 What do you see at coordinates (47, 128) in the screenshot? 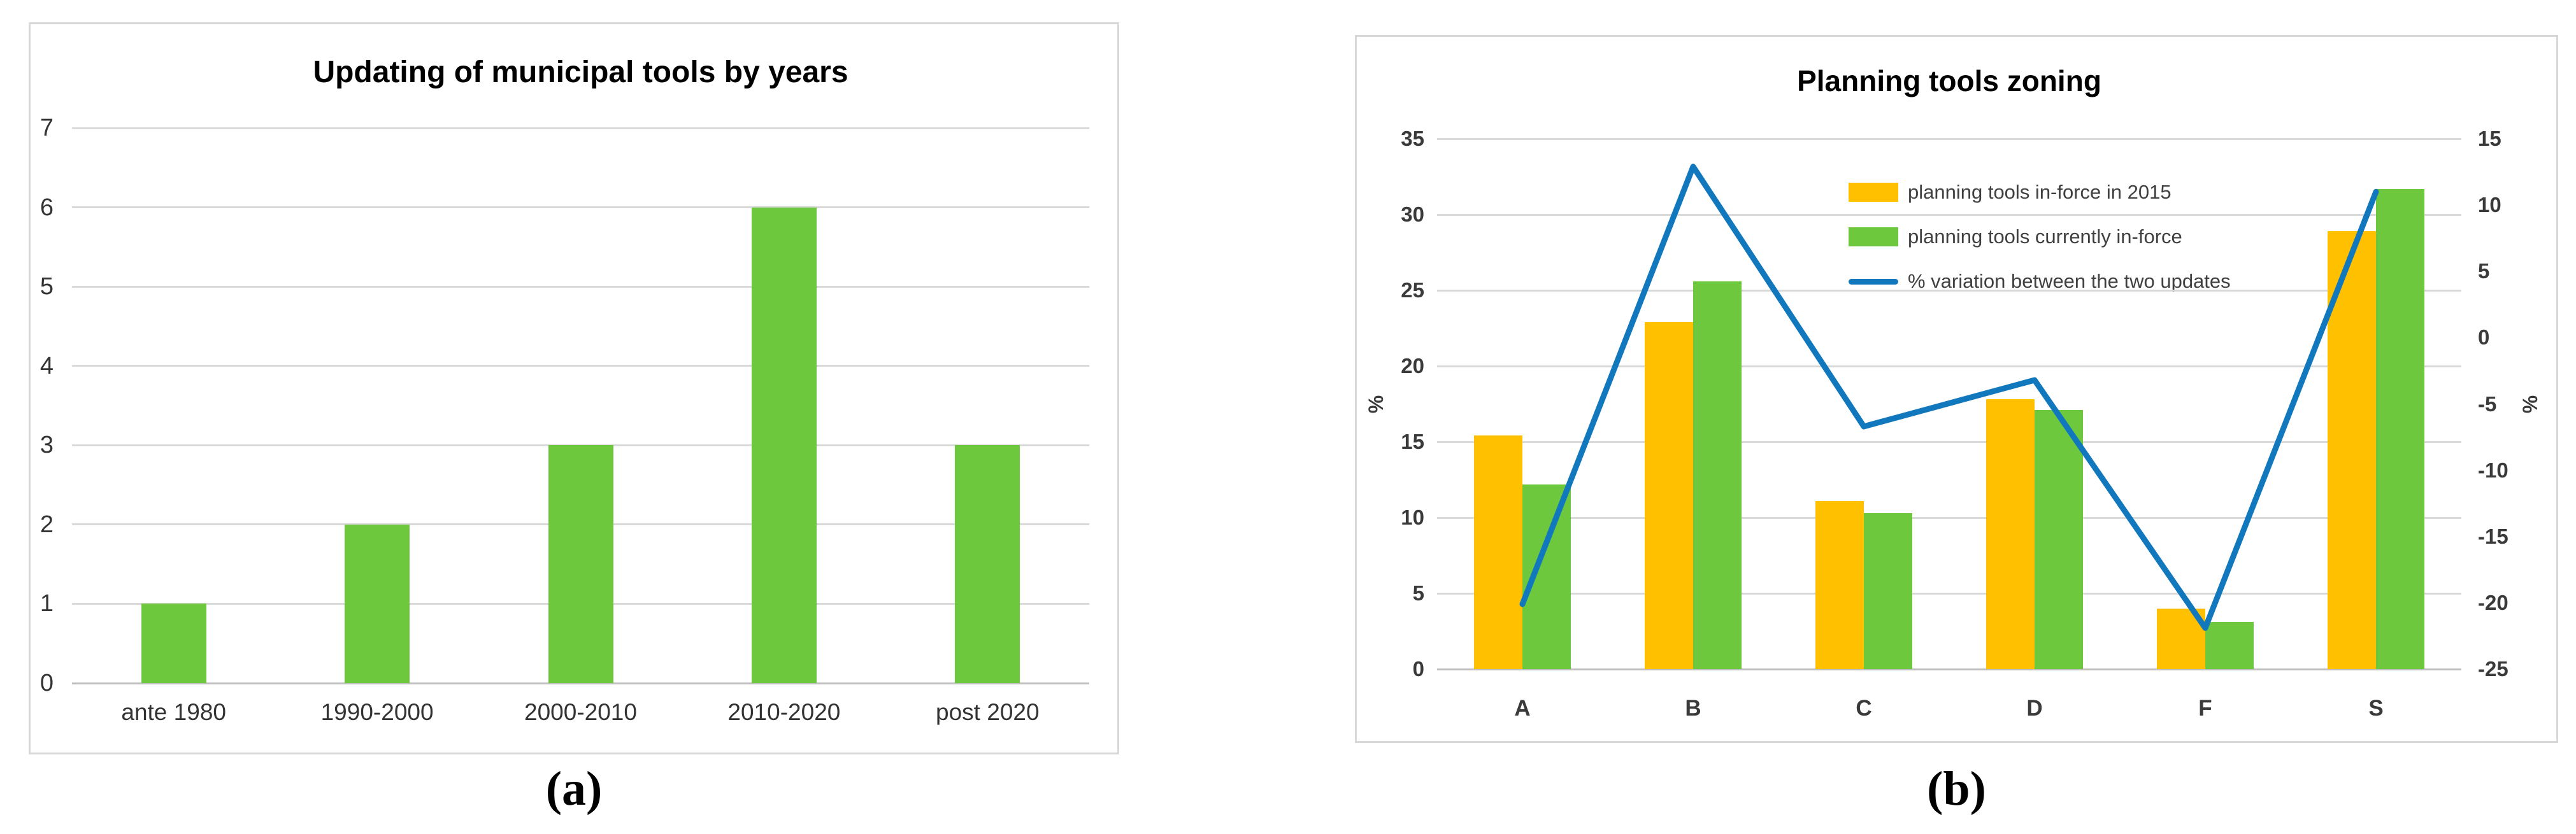
I see `y-axis-tick-label: 7` at bounding box center [47, 128].